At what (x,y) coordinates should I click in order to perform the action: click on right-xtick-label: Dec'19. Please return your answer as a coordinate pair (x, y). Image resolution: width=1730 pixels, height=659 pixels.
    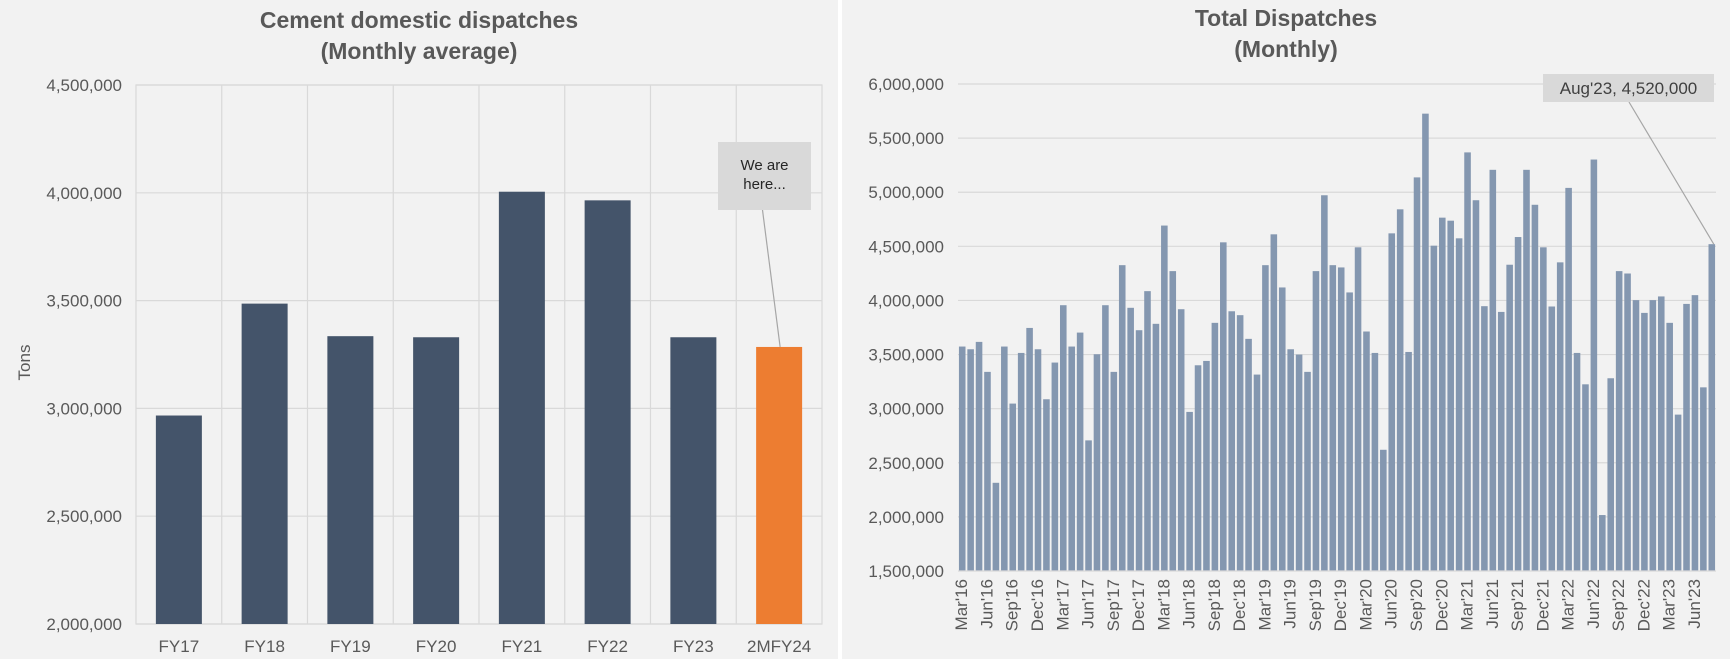
    Looking at the image, I should click on (1340, 605).